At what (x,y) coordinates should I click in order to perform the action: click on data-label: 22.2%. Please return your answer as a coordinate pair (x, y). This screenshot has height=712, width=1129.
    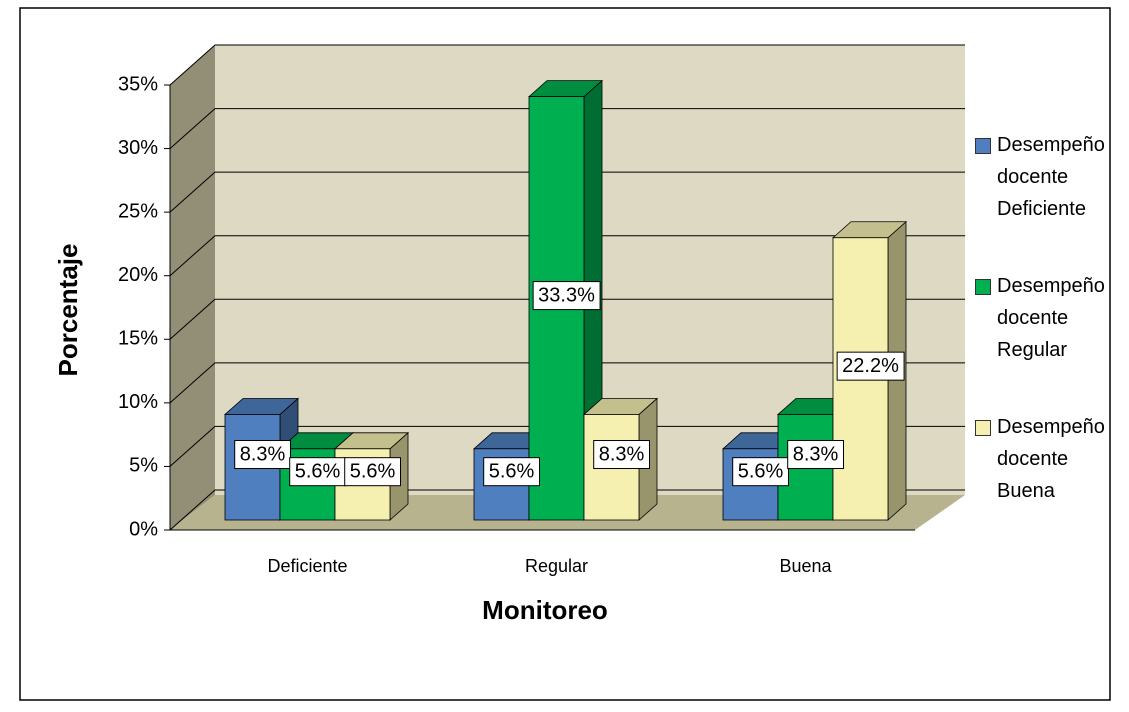
    Looking at the image, I should click on (870, 366).